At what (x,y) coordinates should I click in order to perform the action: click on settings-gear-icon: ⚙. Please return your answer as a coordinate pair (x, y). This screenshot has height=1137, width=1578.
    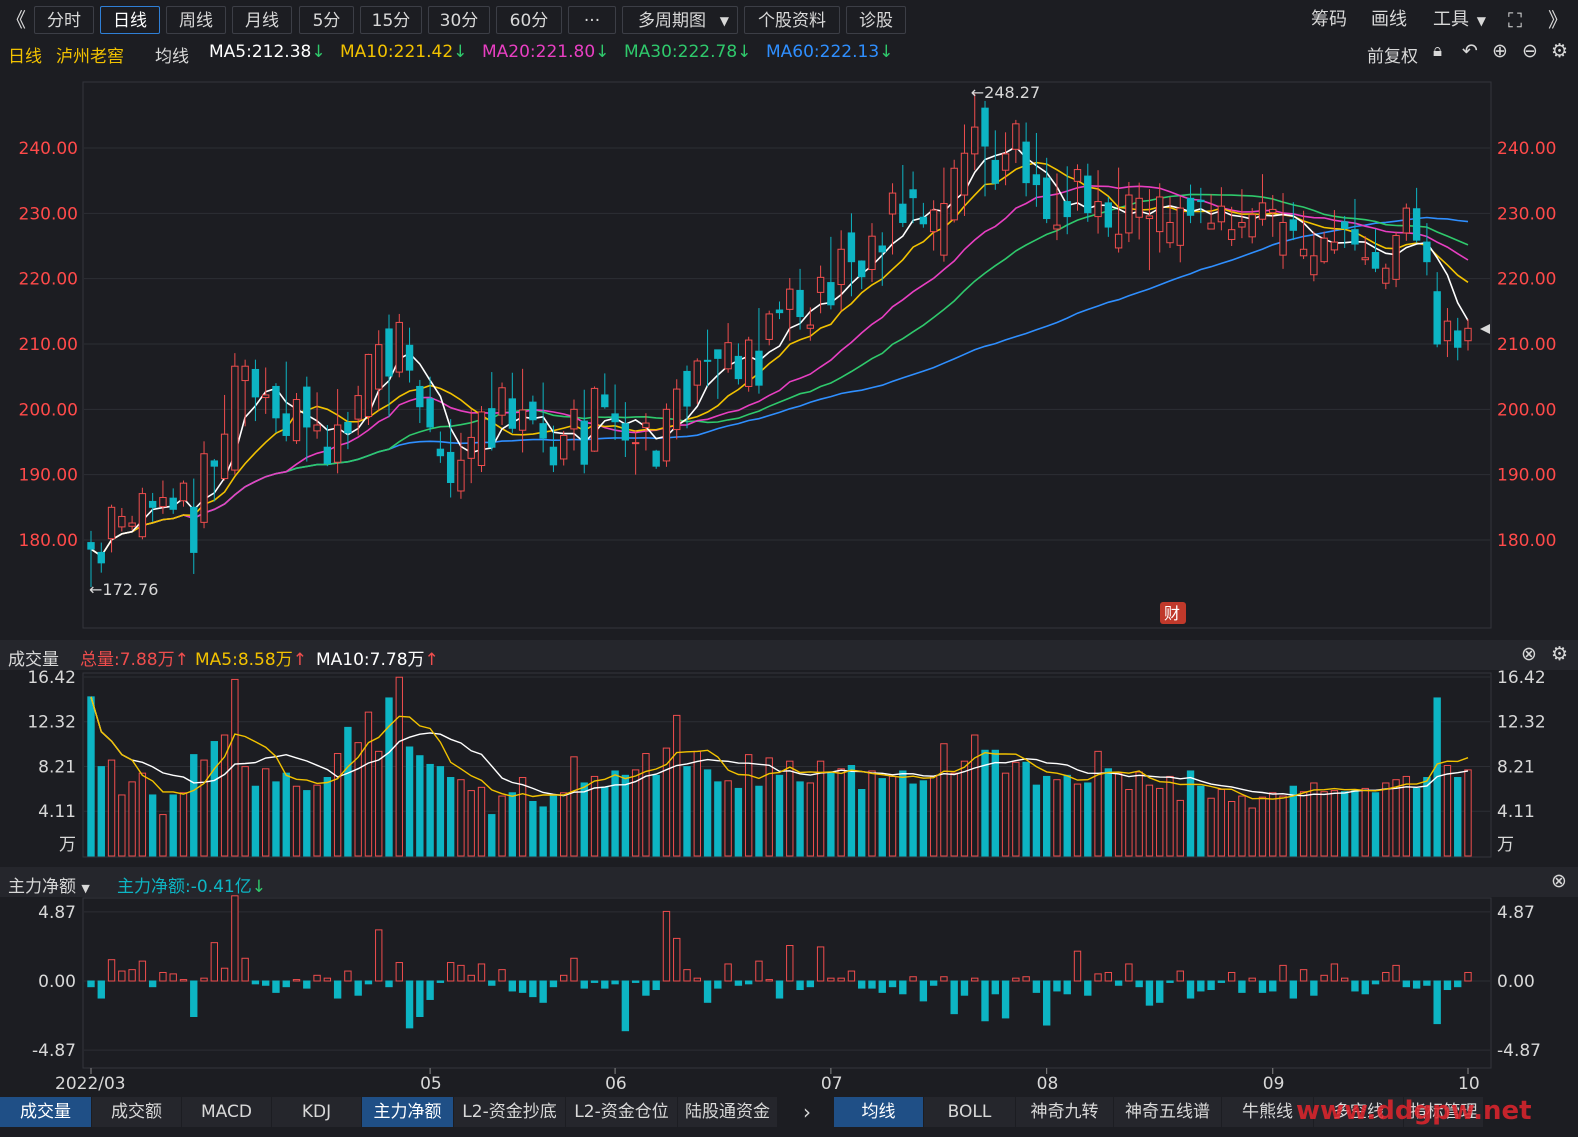
    Looking at the image, I should click on (1560, 51).